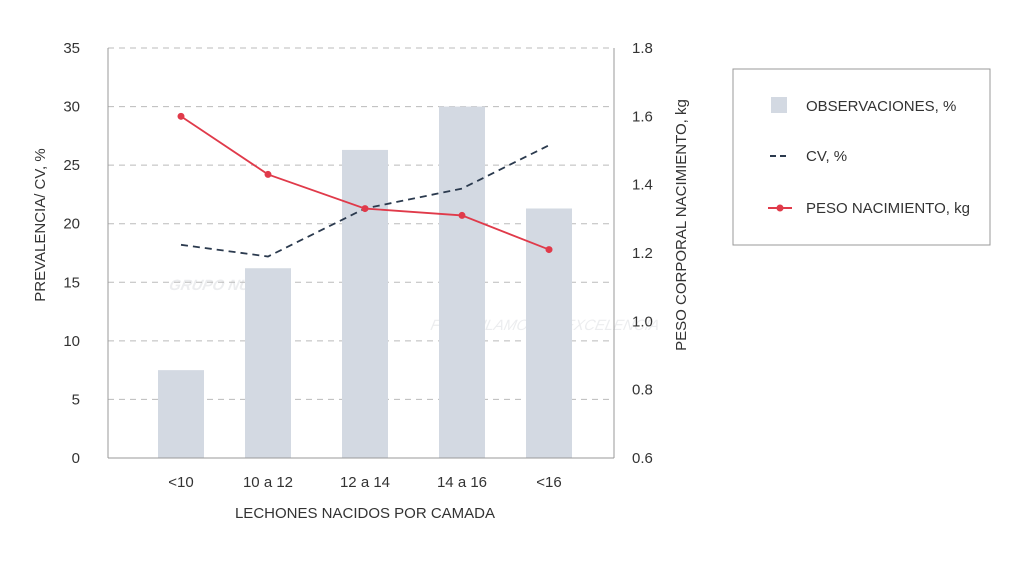 The height and width of the screenshot is (561, 1024). What do you see at coordinates (642, 185) in the screenshot?
I see `y2-tick-label: 1.4` at bounding box center [642, 185].